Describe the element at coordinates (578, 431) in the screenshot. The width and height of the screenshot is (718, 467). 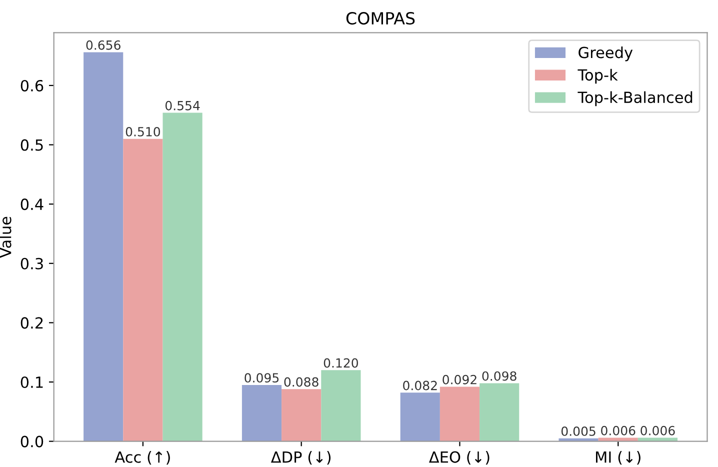
I see `data-label: 0.005` at that location.